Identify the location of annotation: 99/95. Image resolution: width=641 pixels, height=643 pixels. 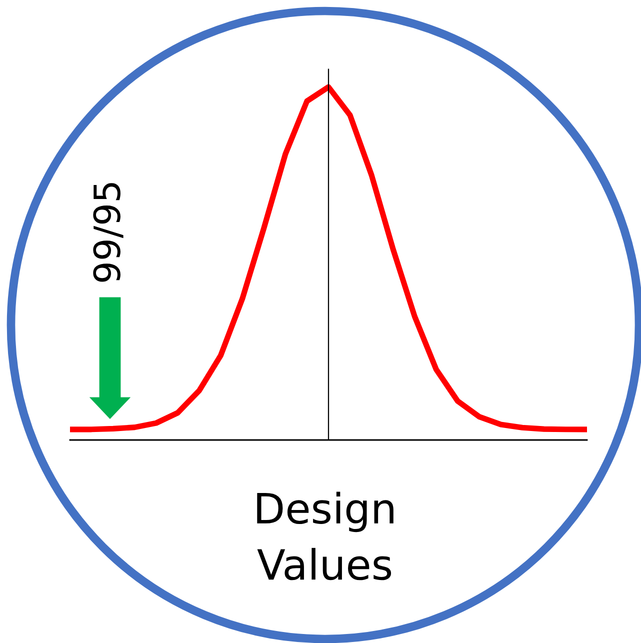
(108, 232).